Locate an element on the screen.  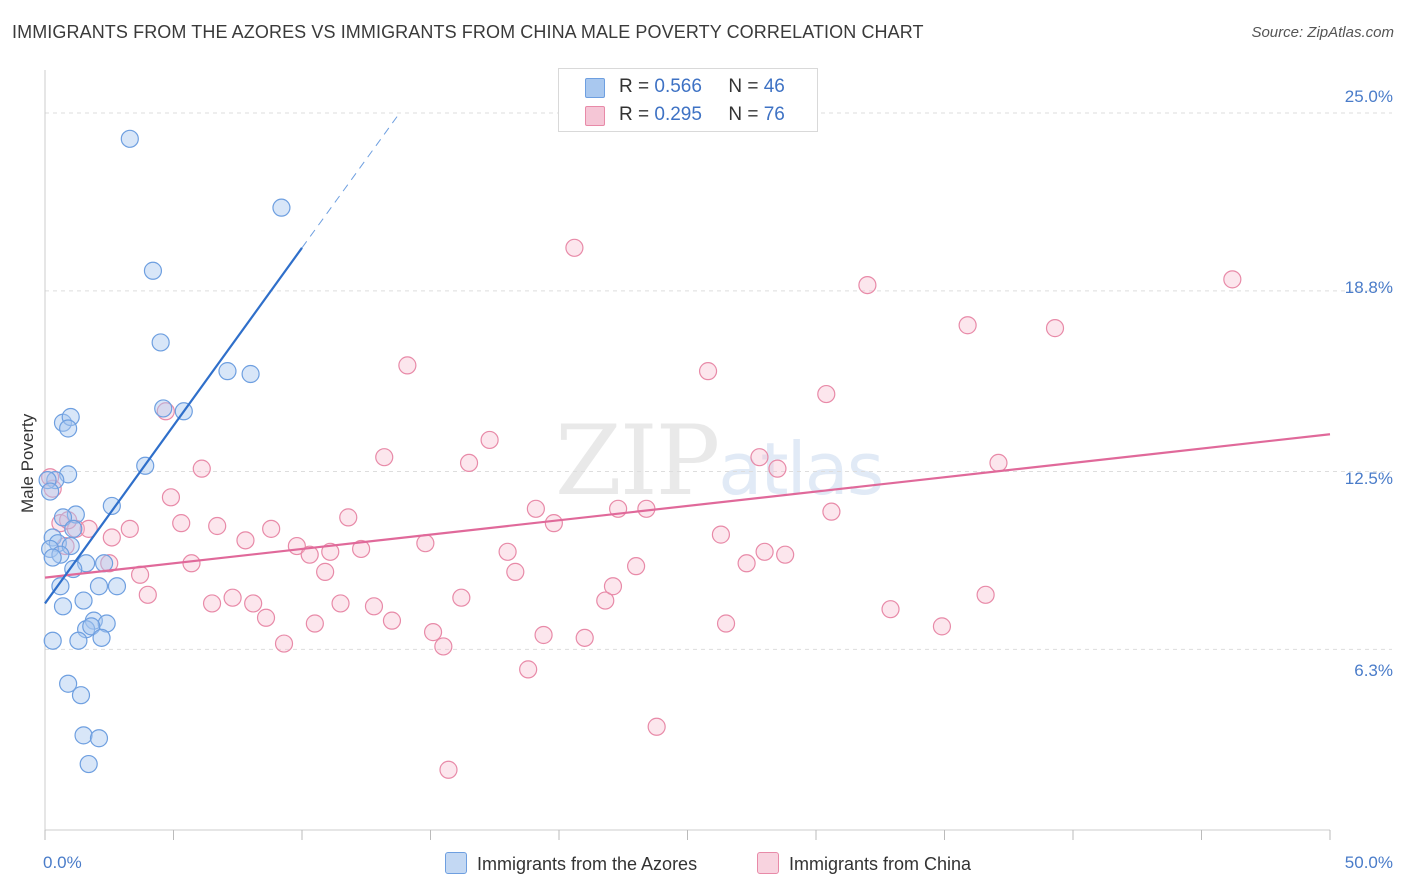
azores-swatch is located at coordinates (595, 88).